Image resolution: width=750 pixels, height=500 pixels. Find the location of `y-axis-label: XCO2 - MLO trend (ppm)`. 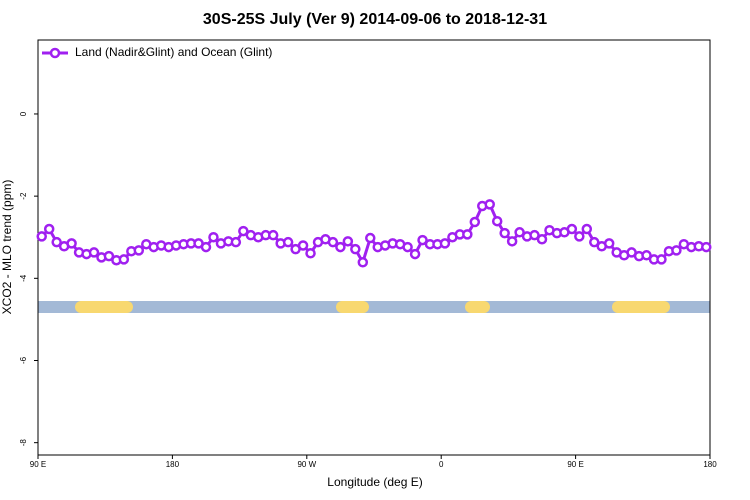

y-axis-label: XCO2 - MLO trend (ppm) is located at coordinates (7, 247).